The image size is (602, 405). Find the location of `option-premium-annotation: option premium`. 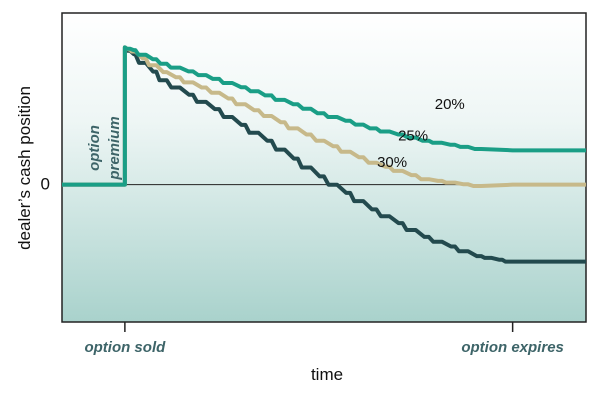

option-premium-annotation: option premium is located at coordinates (104, 148).